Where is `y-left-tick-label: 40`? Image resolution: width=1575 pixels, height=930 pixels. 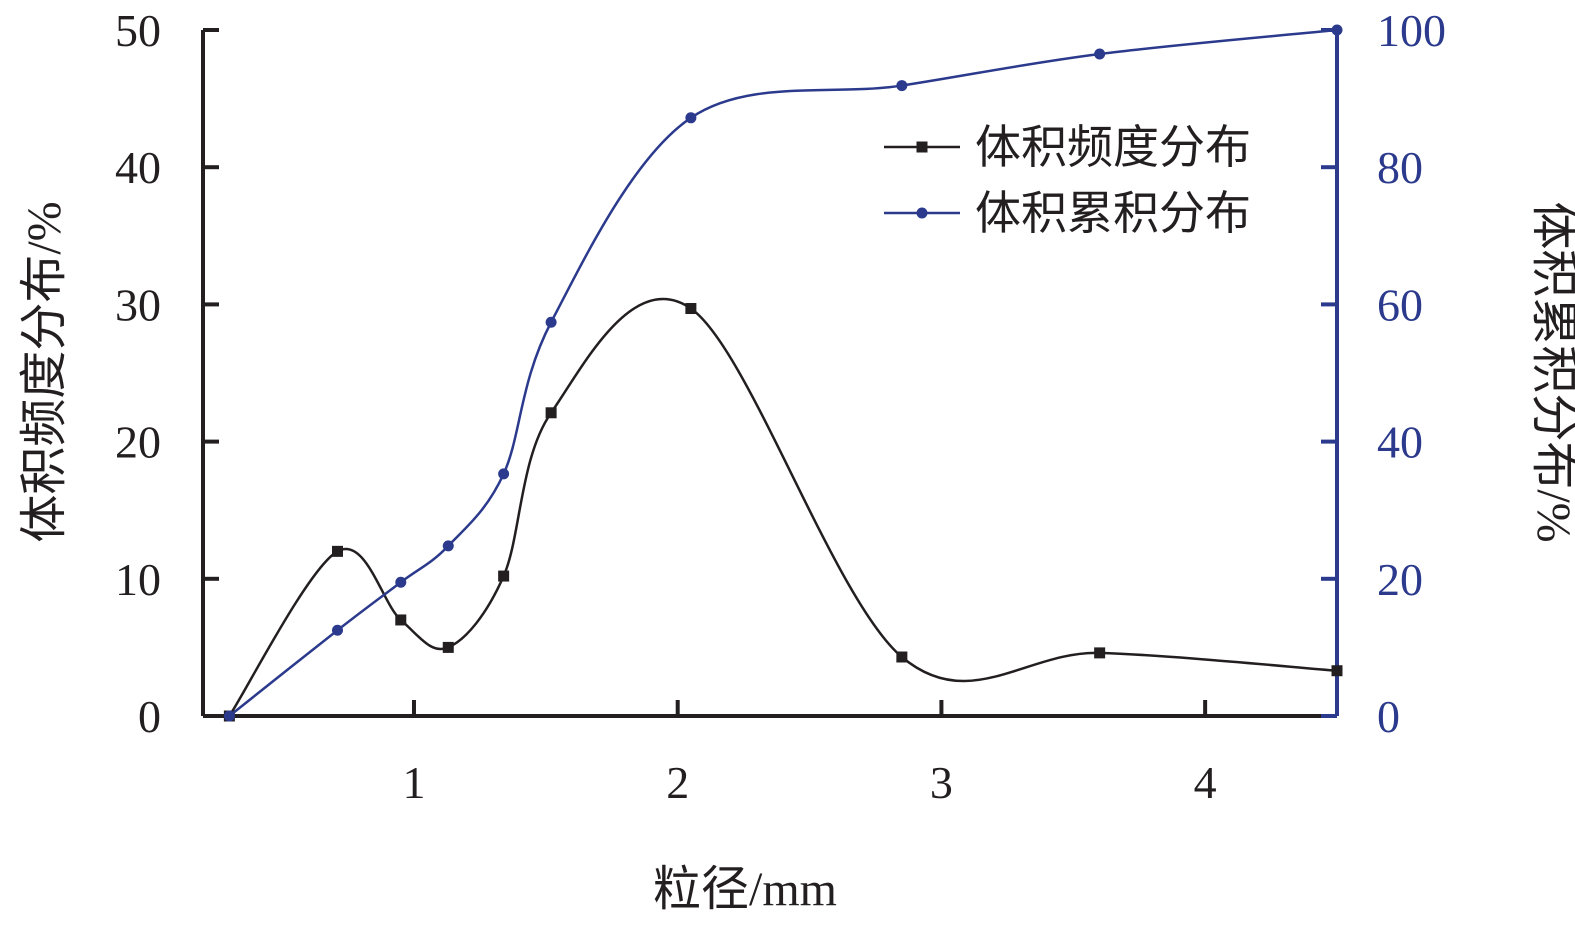 y-left-tick-label: 40 is located at coordinates (138, 167).